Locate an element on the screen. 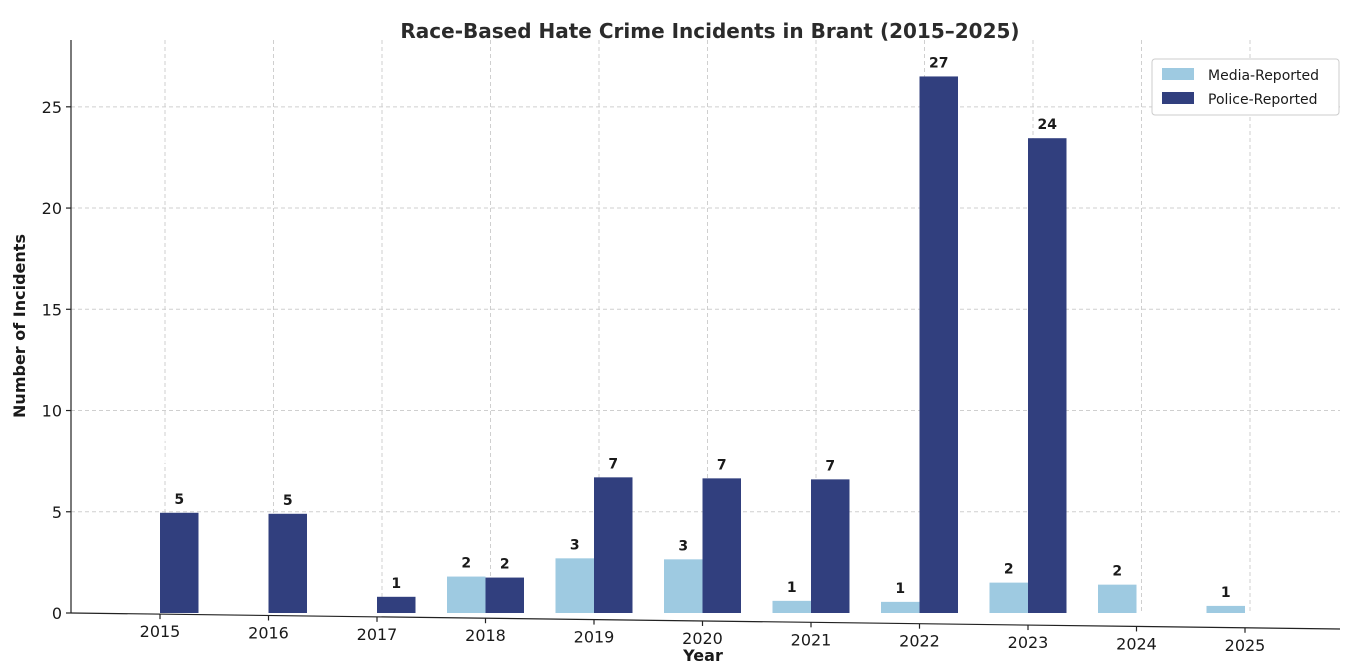  data-label-police-2020: 7 is located at coordinates (722, 465).